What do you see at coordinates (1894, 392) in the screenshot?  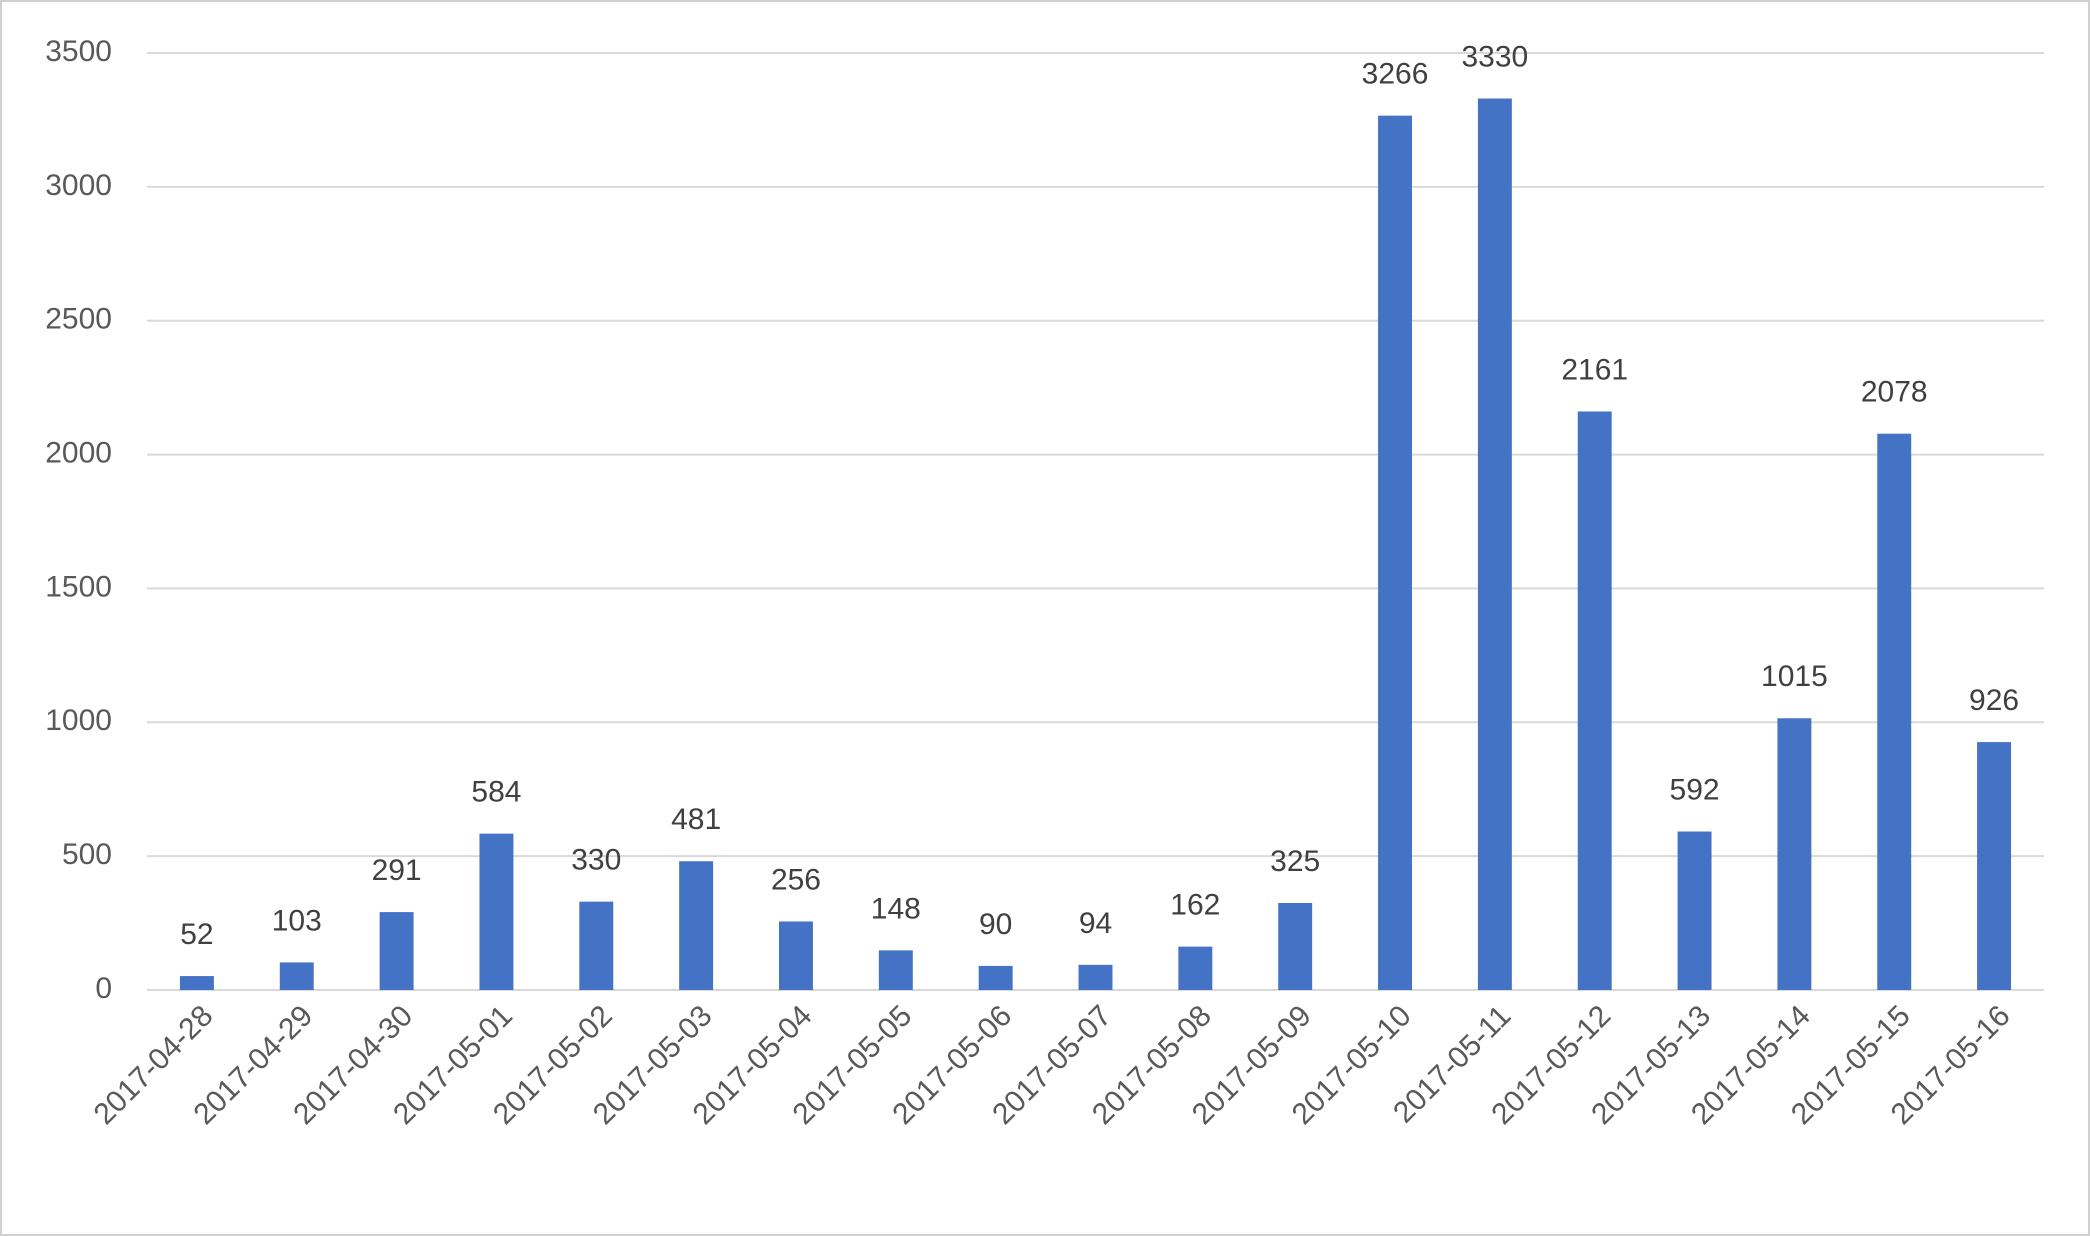 I see `data-label: 2078` at bounding box center [1894, 392].